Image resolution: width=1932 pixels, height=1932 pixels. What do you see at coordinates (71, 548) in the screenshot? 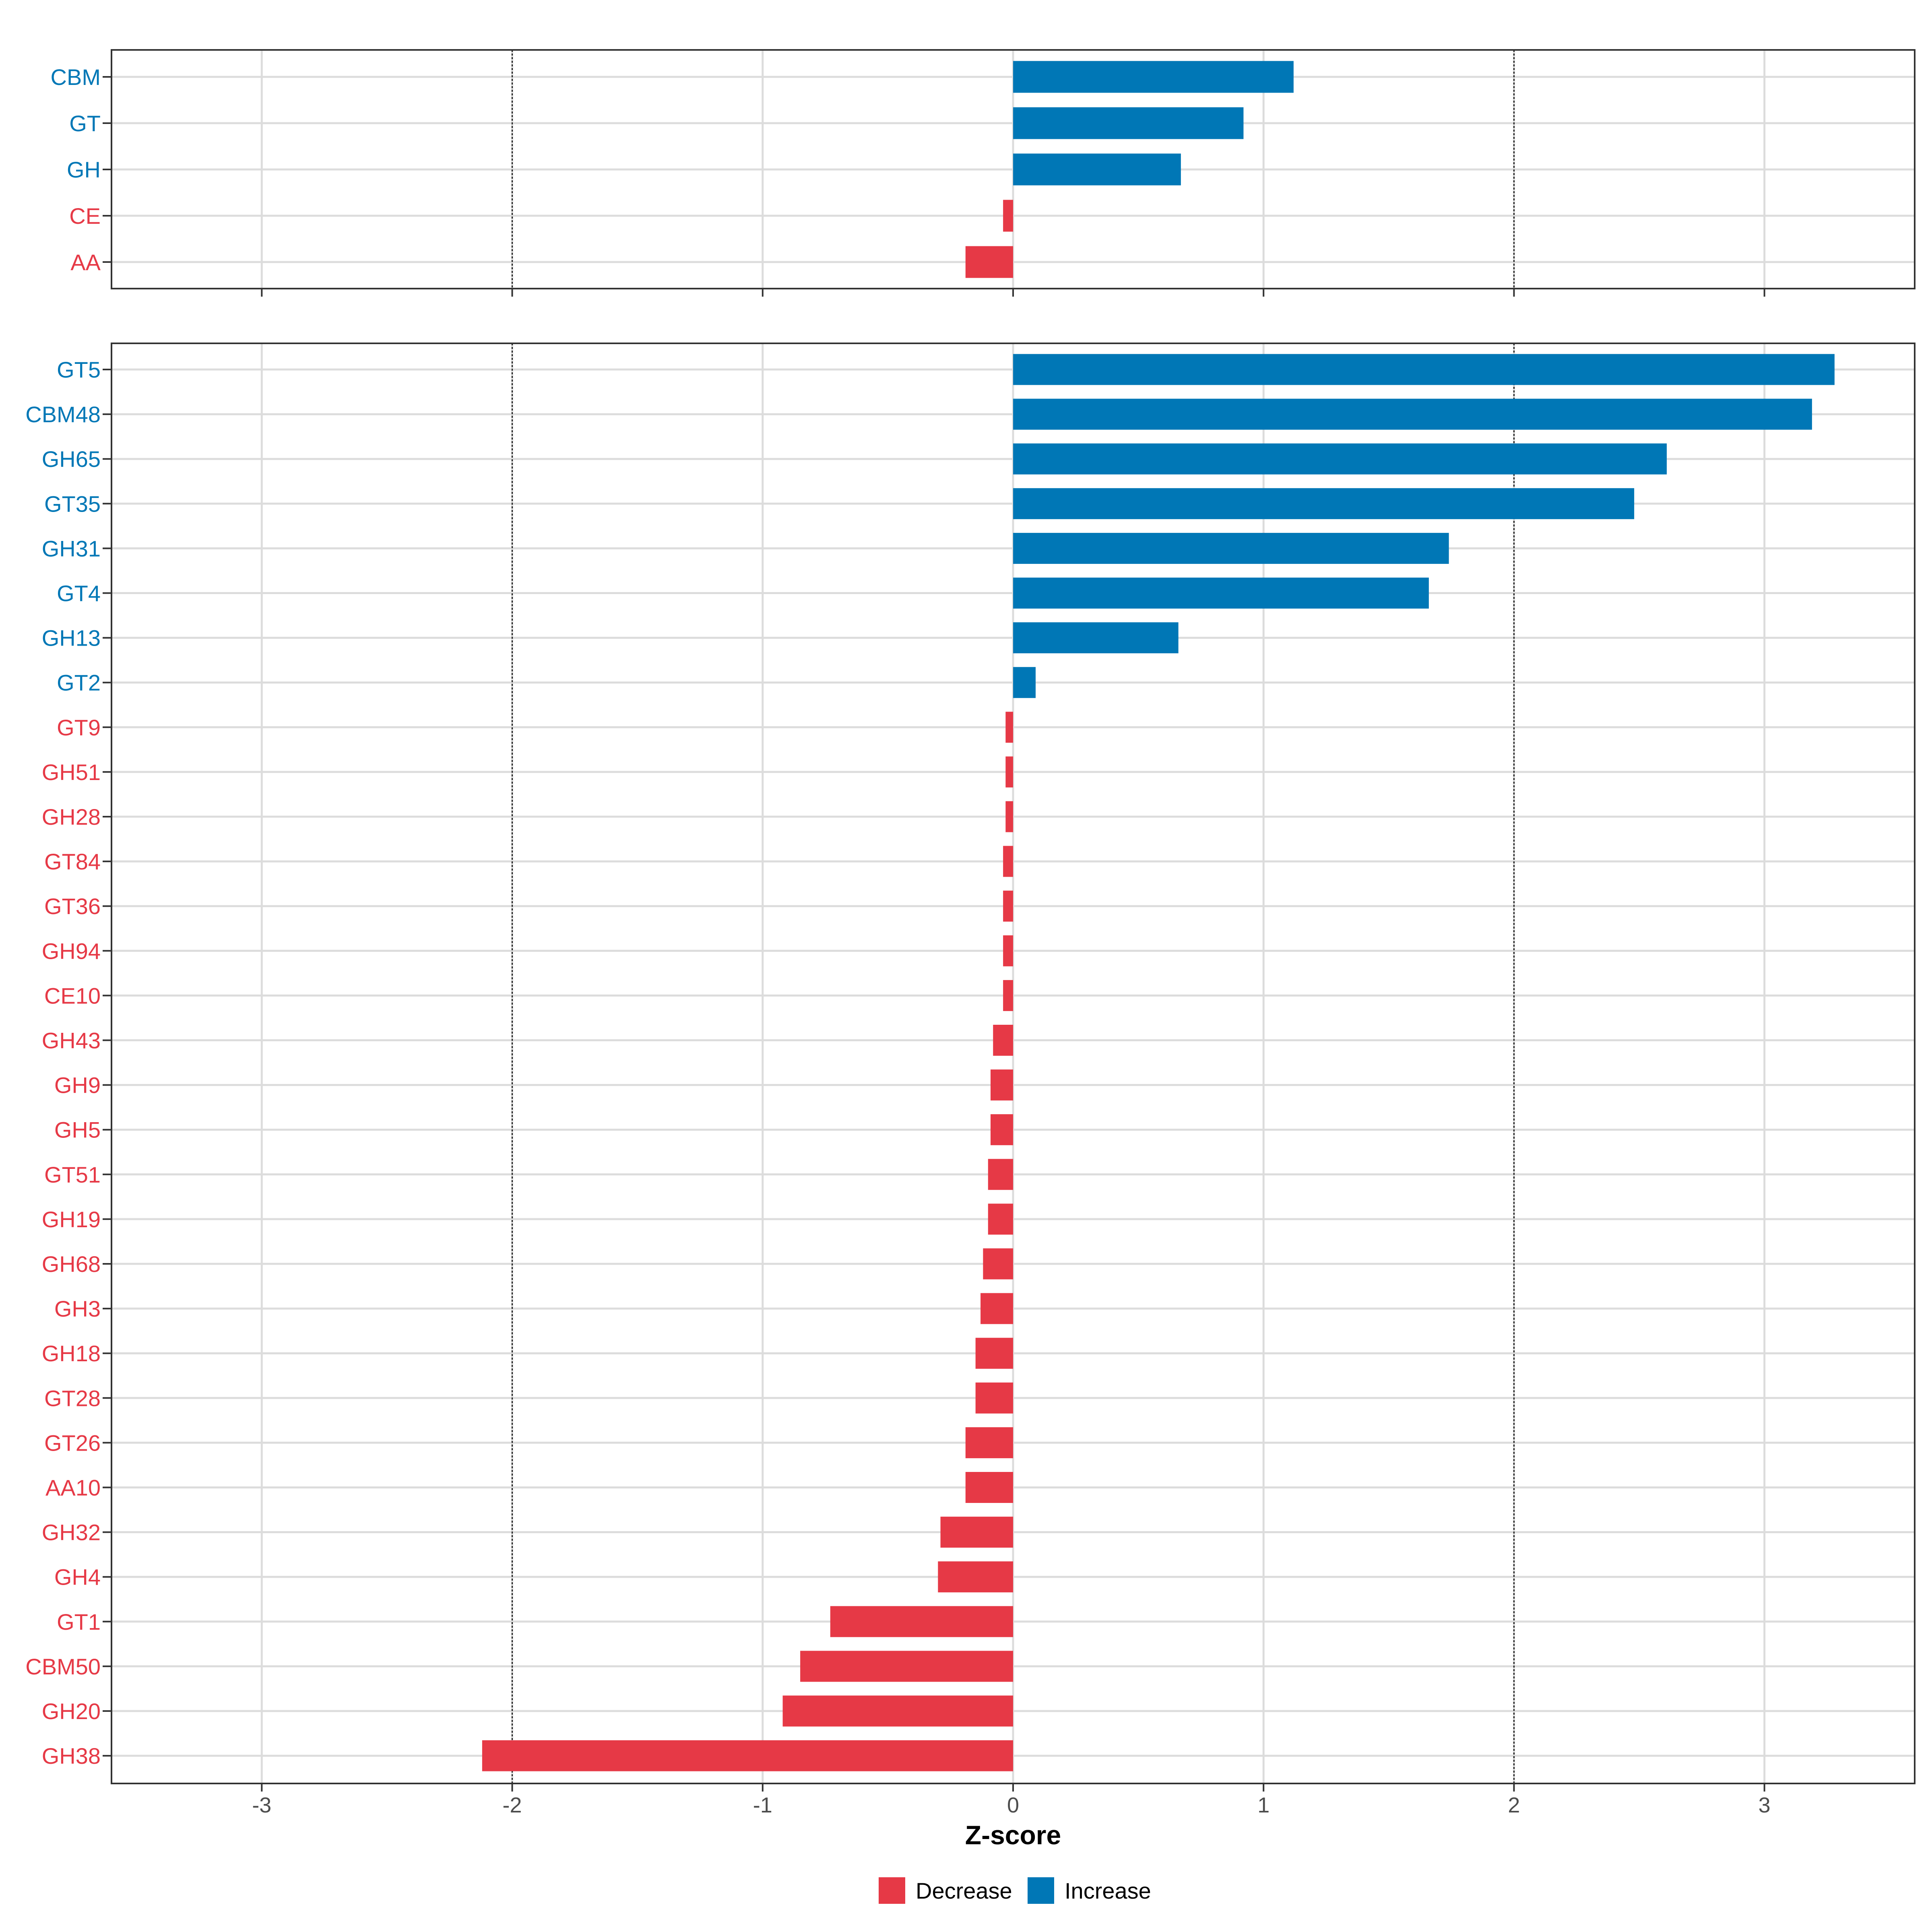
I see `category-label-GH31: GH31` at bounding box center [71, 548].